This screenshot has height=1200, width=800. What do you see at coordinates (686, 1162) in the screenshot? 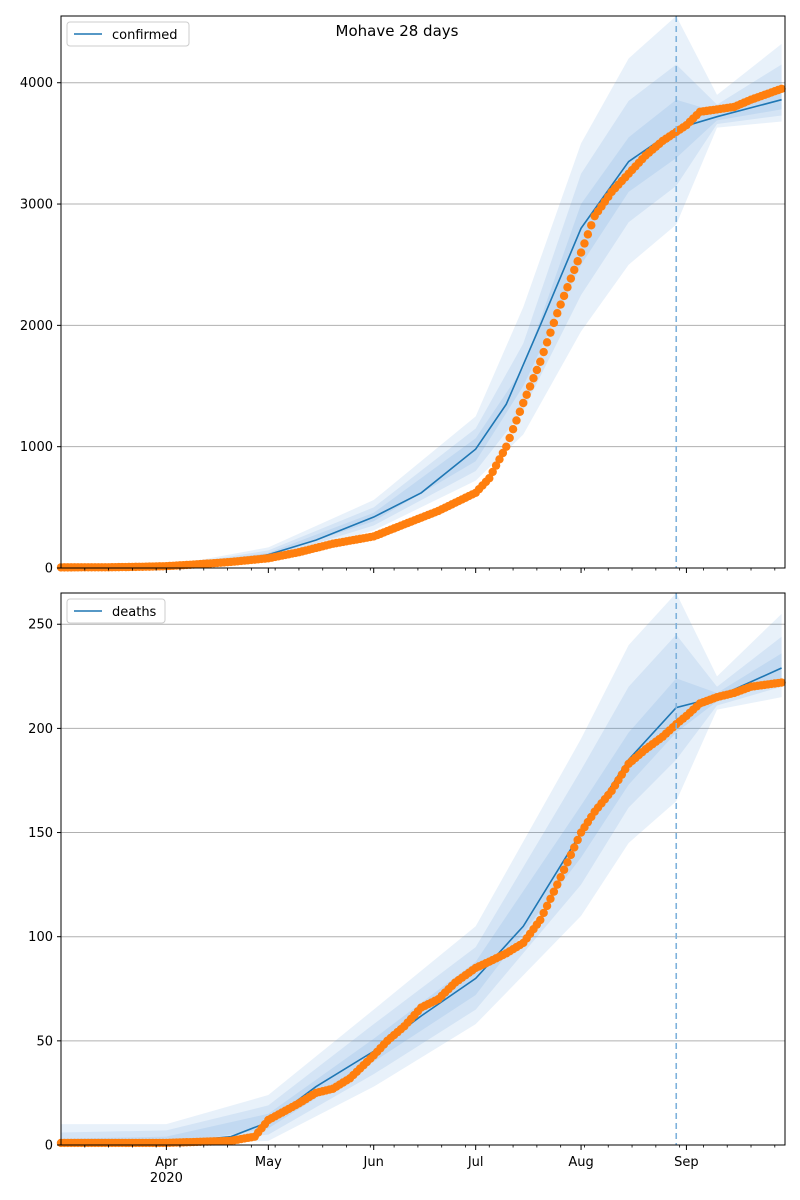
I see `x-tick-label: Sep` at bounding box center [686, 1162].